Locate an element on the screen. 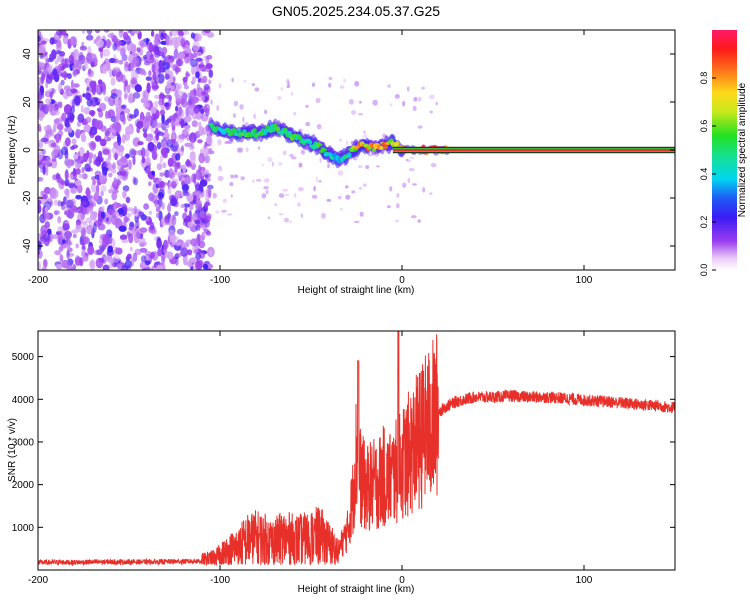 This screenshot has width=750, height=600. y-tick-label: 1000 is located at coordinates (23, 528).